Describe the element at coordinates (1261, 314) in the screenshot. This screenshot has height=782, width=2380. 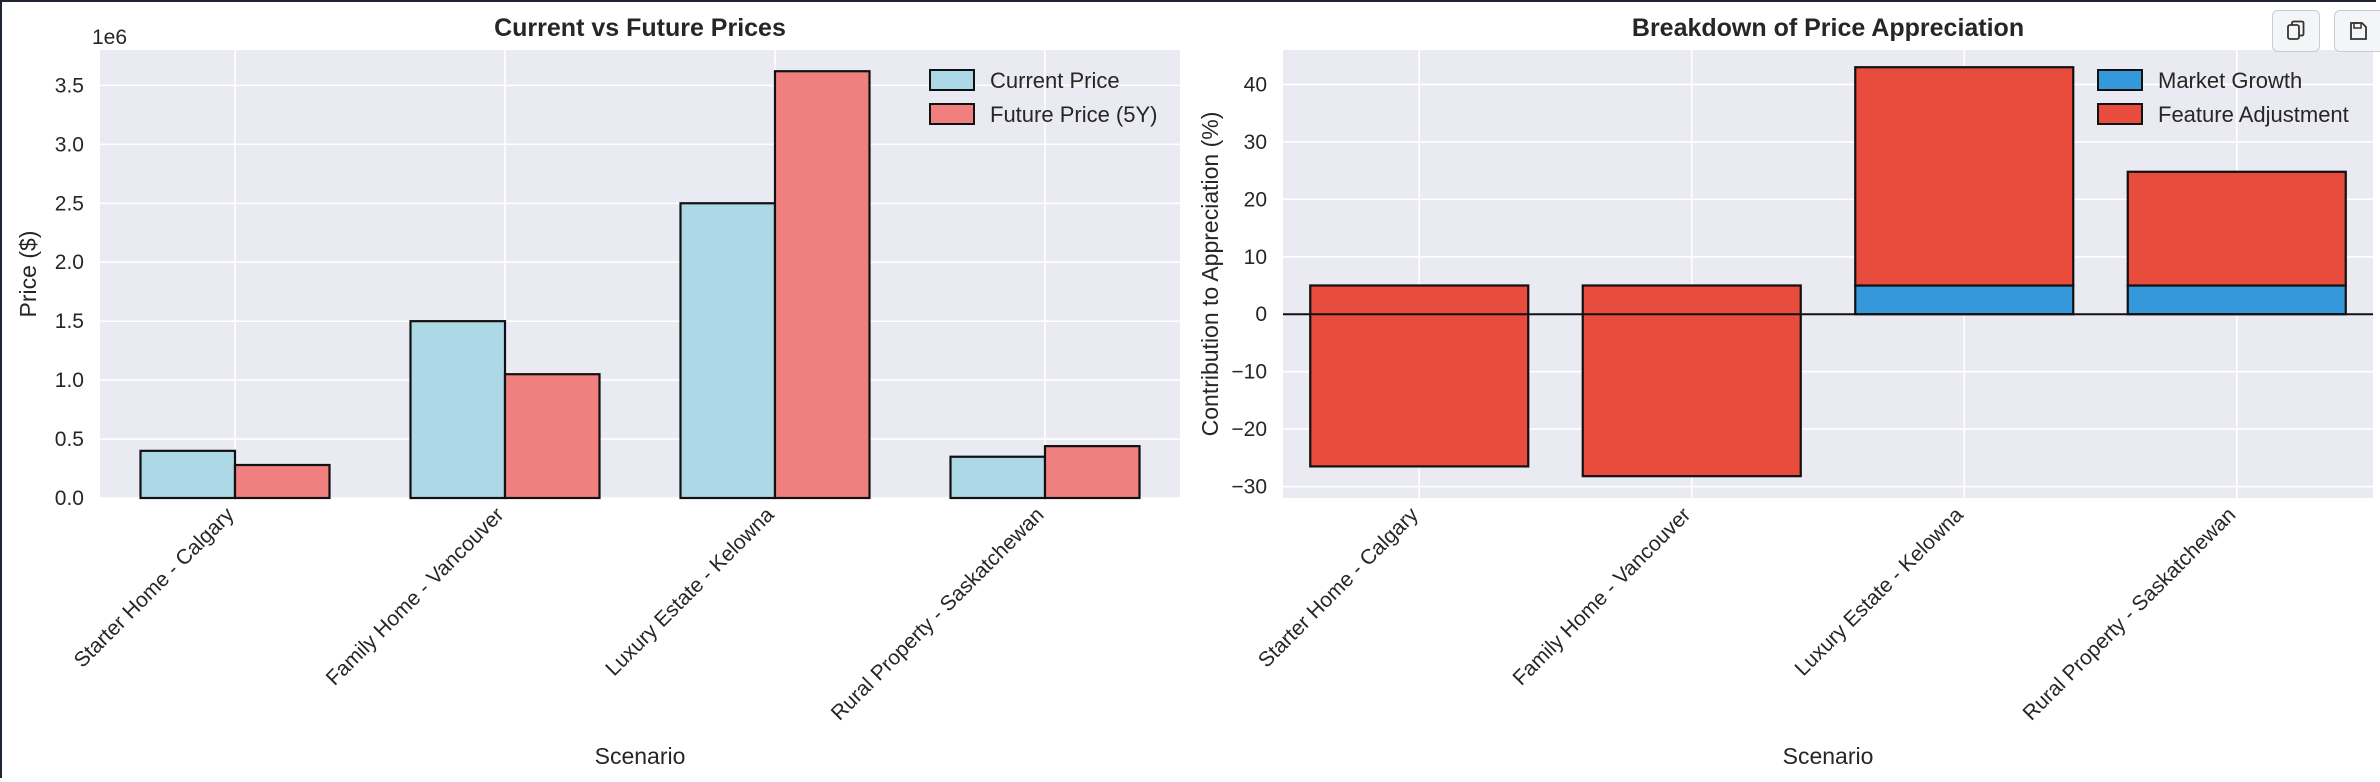
I see `y-tick-label: 0` at that location.